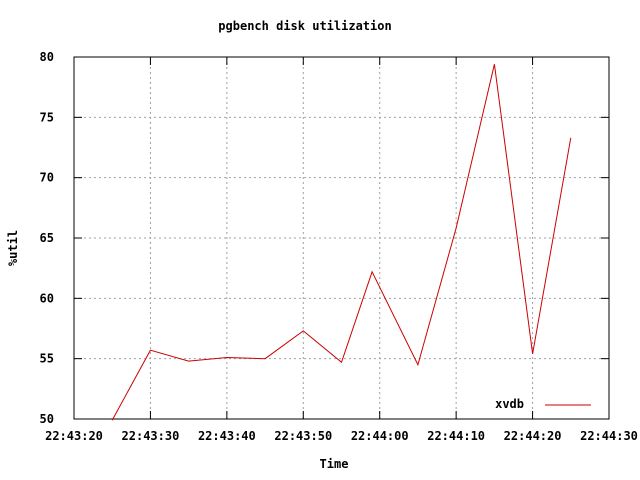 The width and height of the screenshot is (640, 480). I want to click on x-tick-label: 22:44:20, so click(533, 436).